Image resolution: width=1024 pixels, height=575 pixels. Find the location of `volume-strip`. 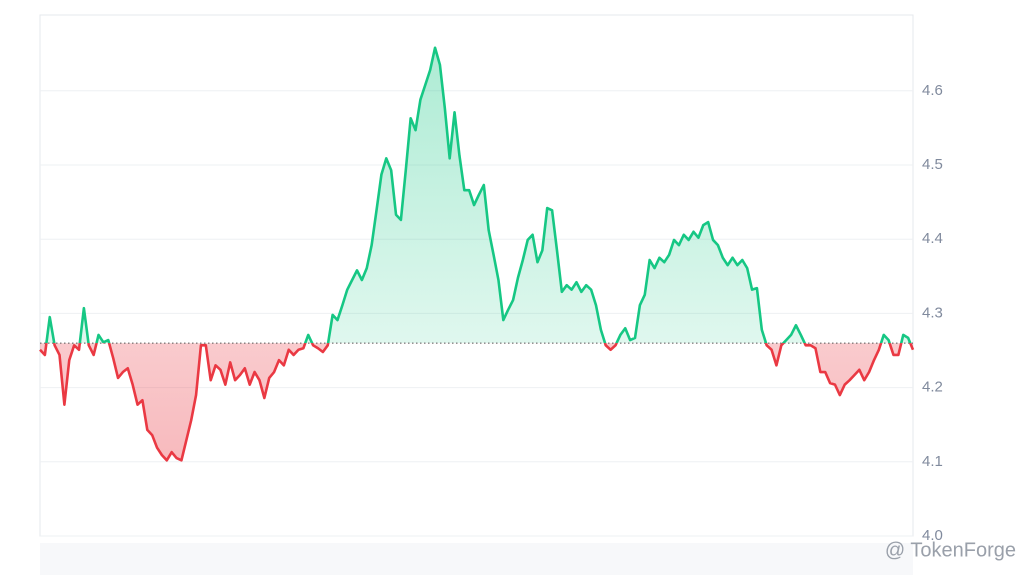

volume-strip is located at coordinates (476, 559).